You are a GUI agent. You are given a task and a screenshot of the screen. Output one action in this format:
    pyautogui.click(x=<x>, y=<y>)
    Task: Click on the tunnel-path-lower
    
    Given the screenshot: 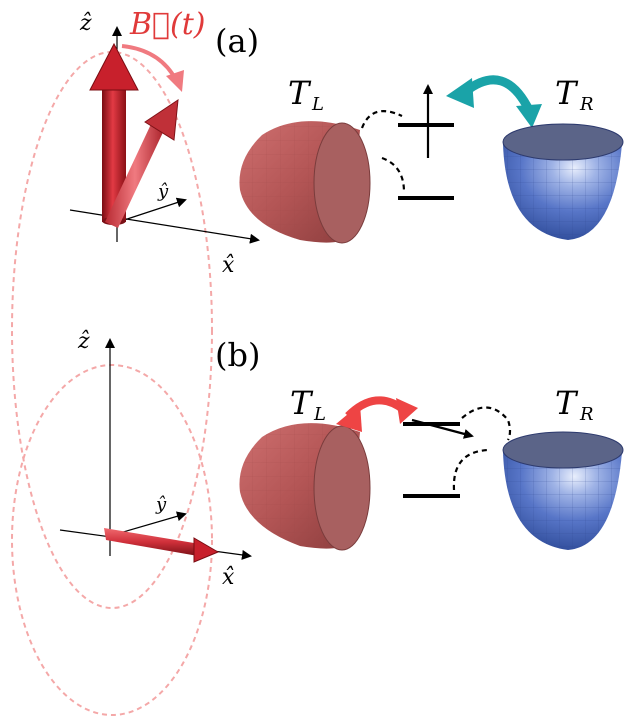 What is the action you would take?
    pyautogui.click(x=393, y=174)
    